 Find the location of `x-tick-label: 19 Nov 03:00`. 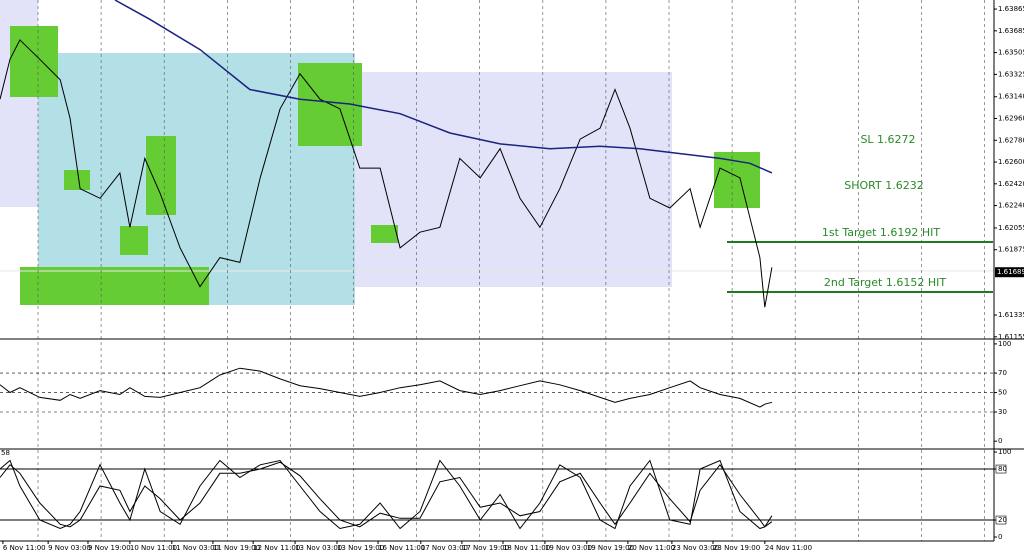

x-tick-label: 19 Nov 03:00 is located at coordinates (568, 548).